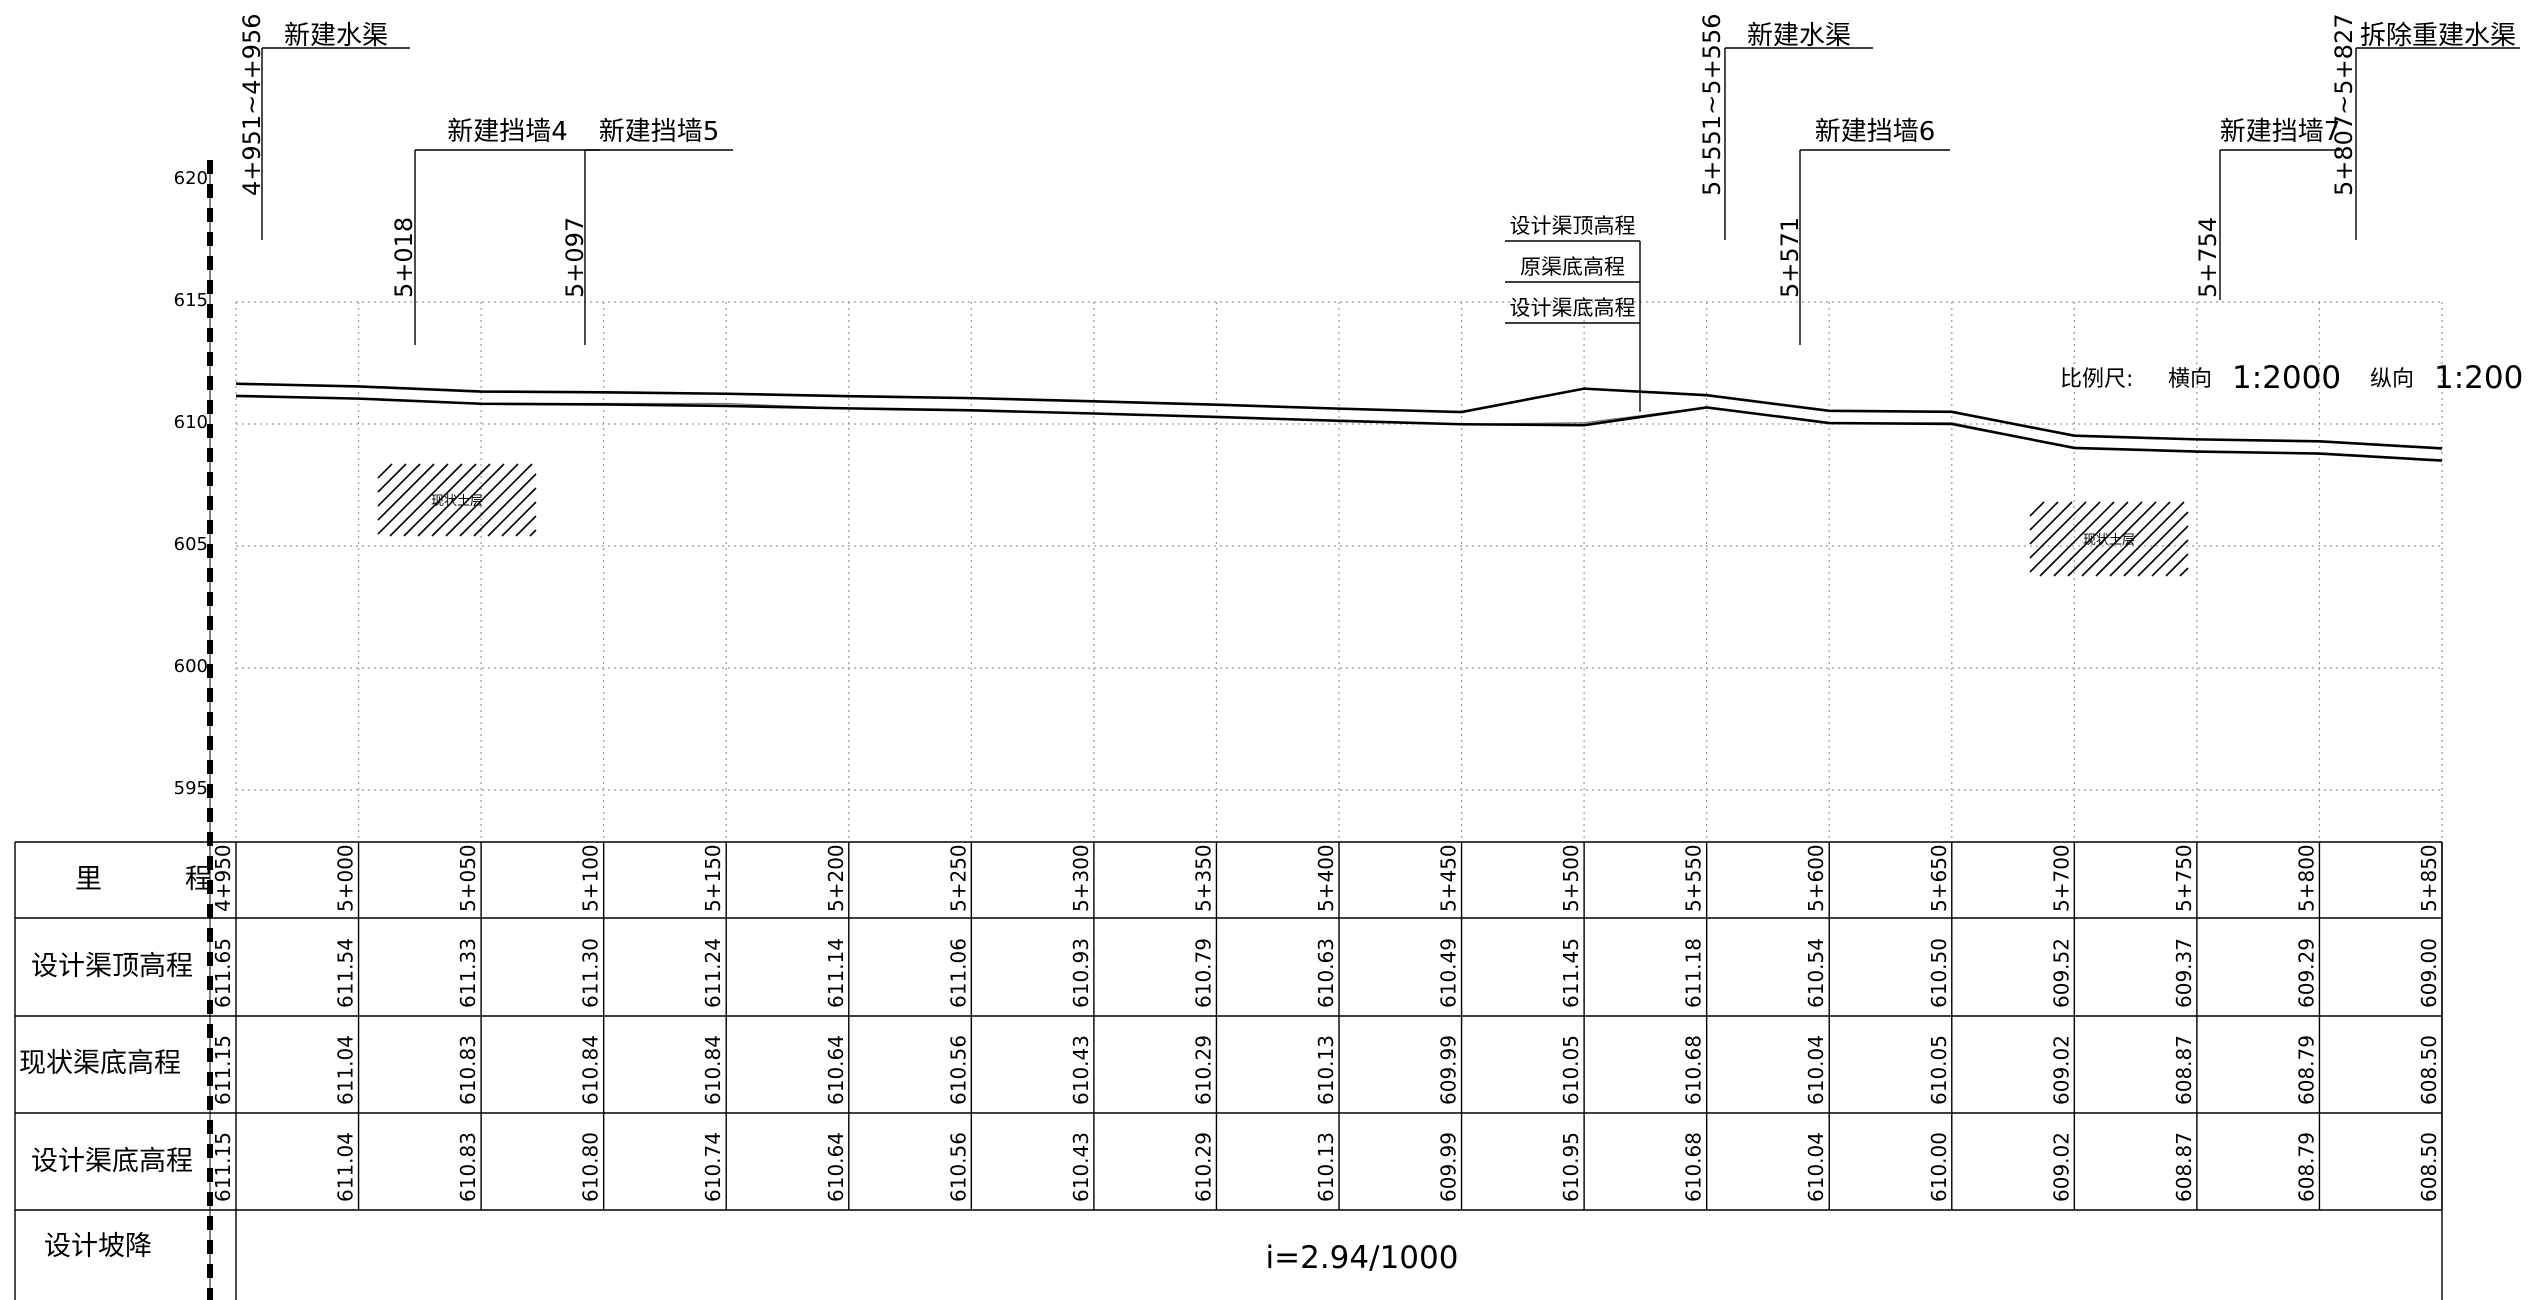  I want to click on existing-bottom-value: 610.04, so click(1816, 1070).